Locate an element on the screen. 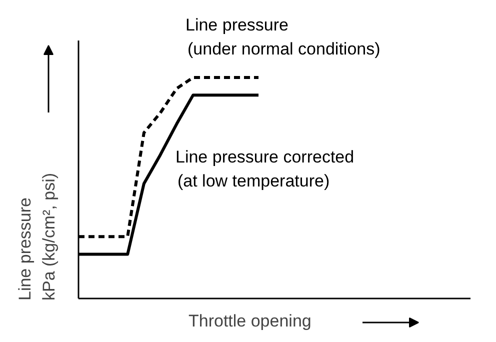 This screenshot has width=496, height=342. series-label: Line pressure (under normal conditions) is located at coordinates (283, 37).